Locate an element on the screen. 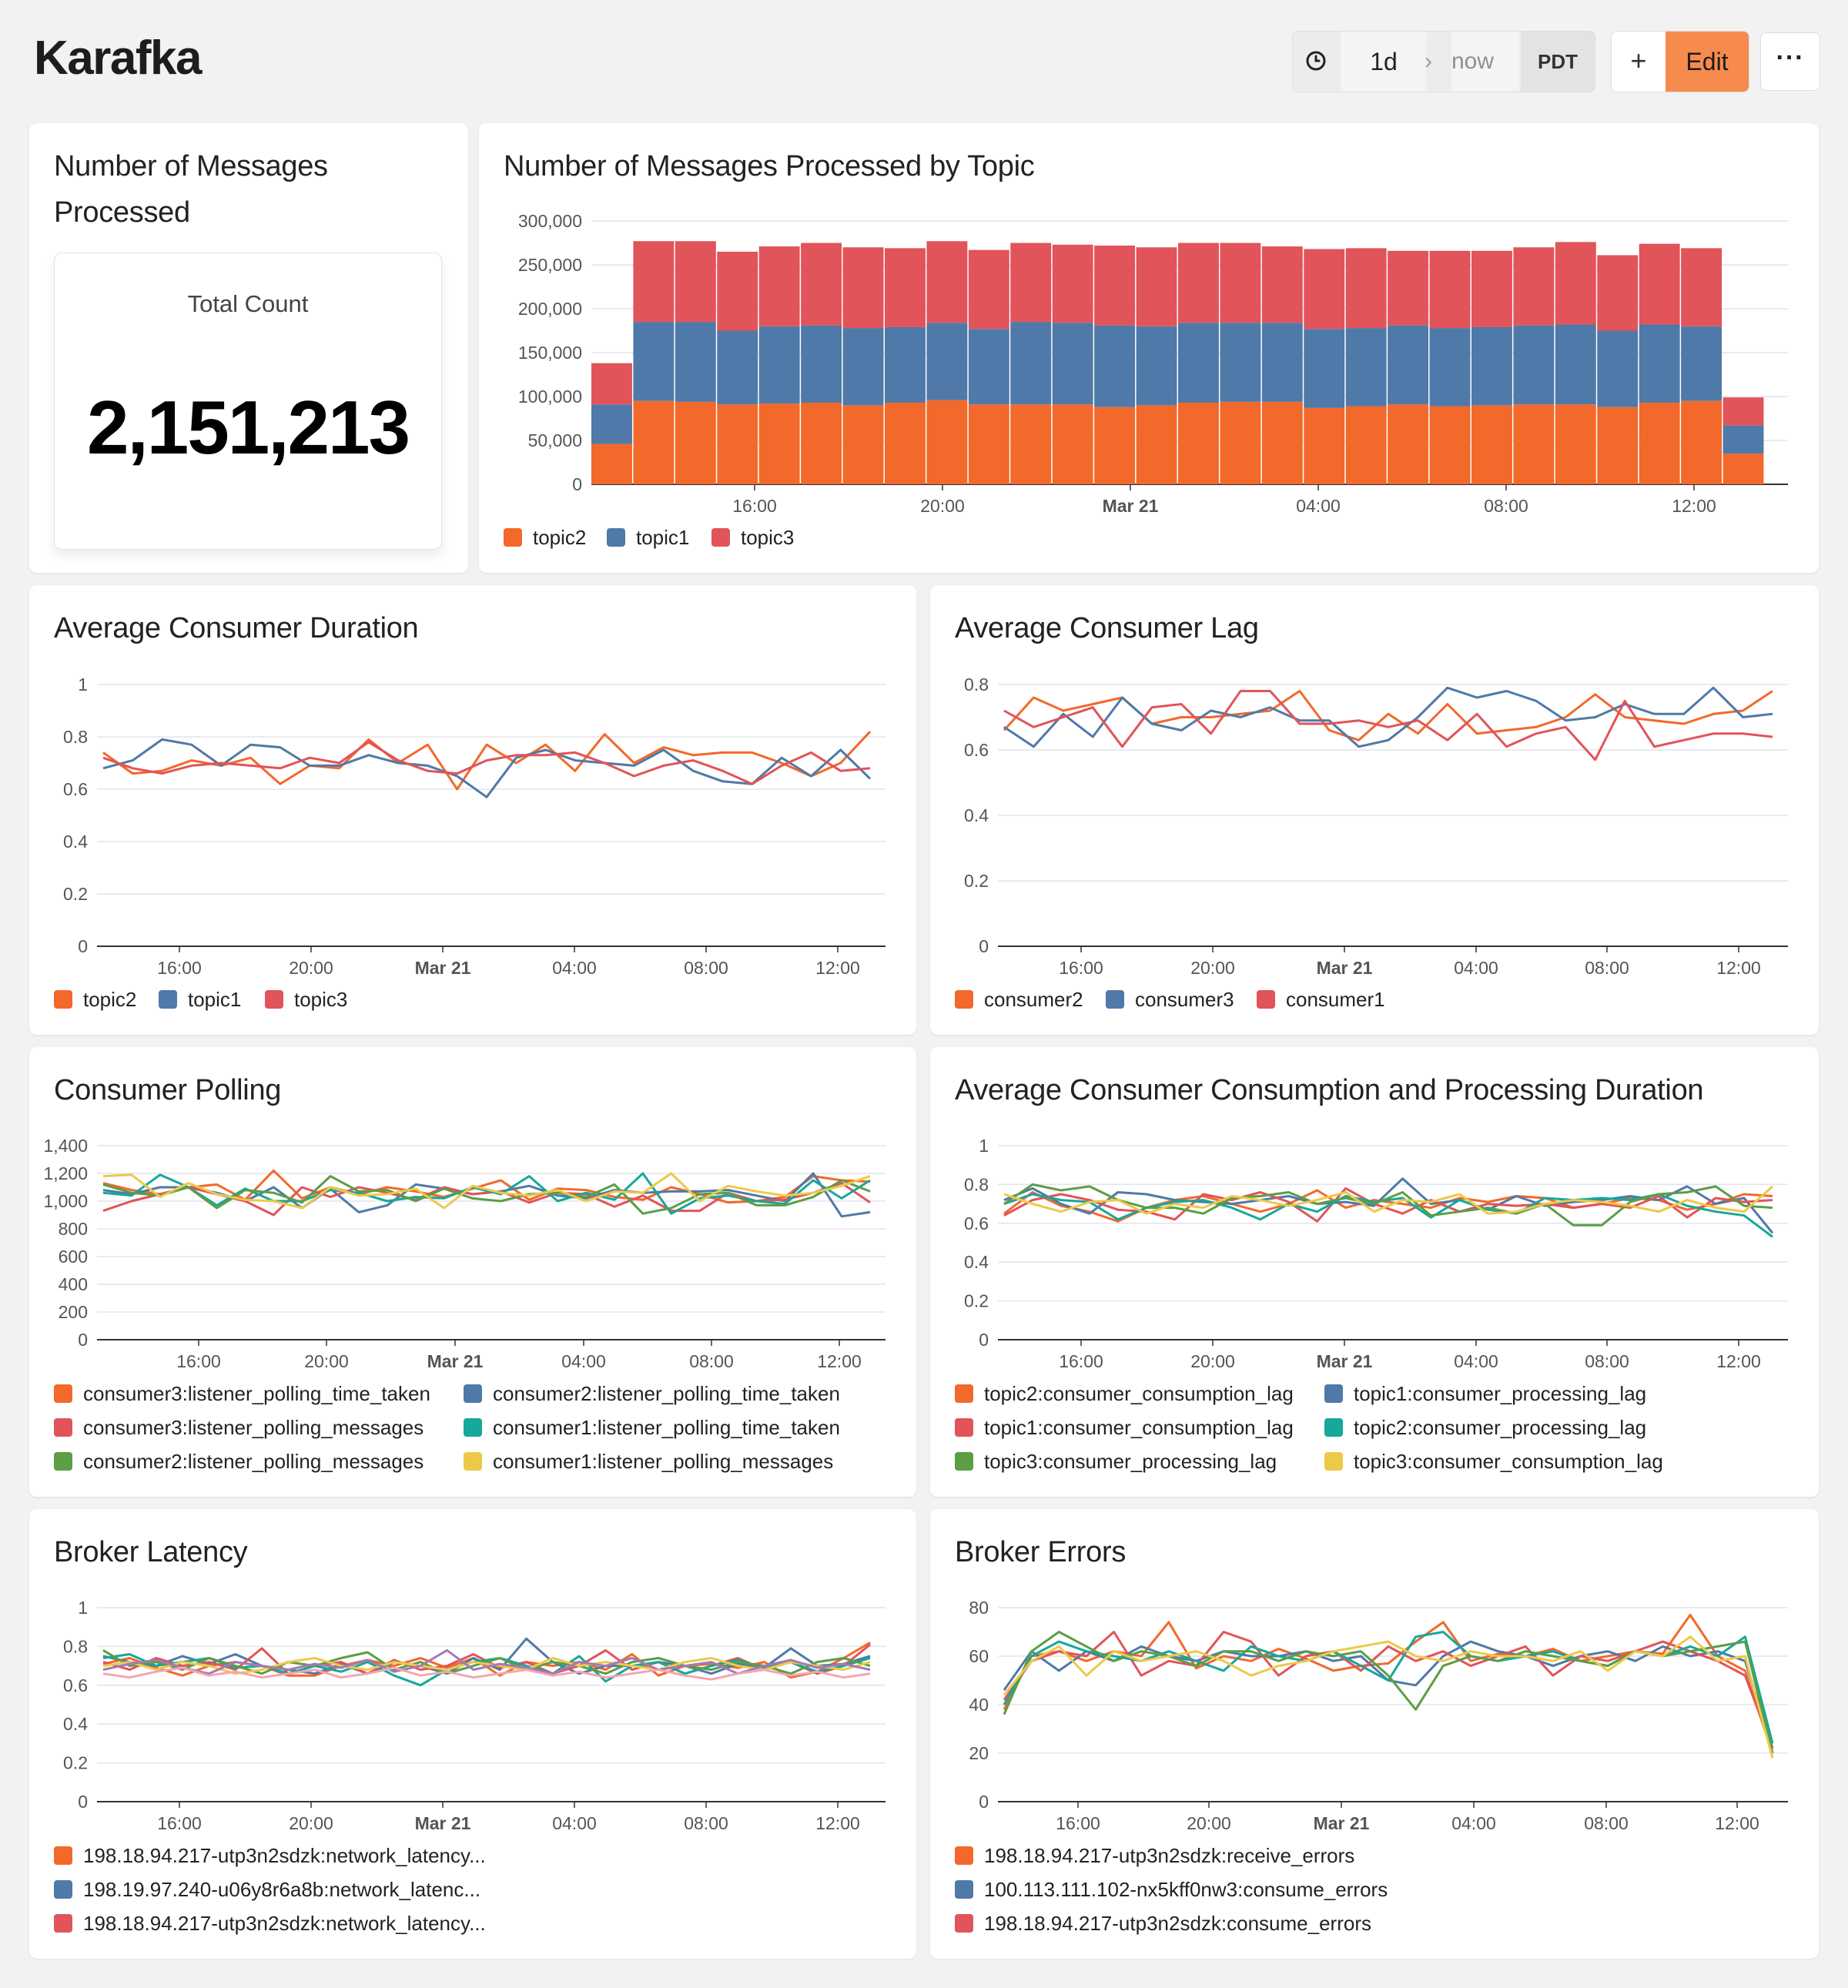 This screenshot has width=1848, height=1988. series-line-topic3 is located at coordinates (486, 763).